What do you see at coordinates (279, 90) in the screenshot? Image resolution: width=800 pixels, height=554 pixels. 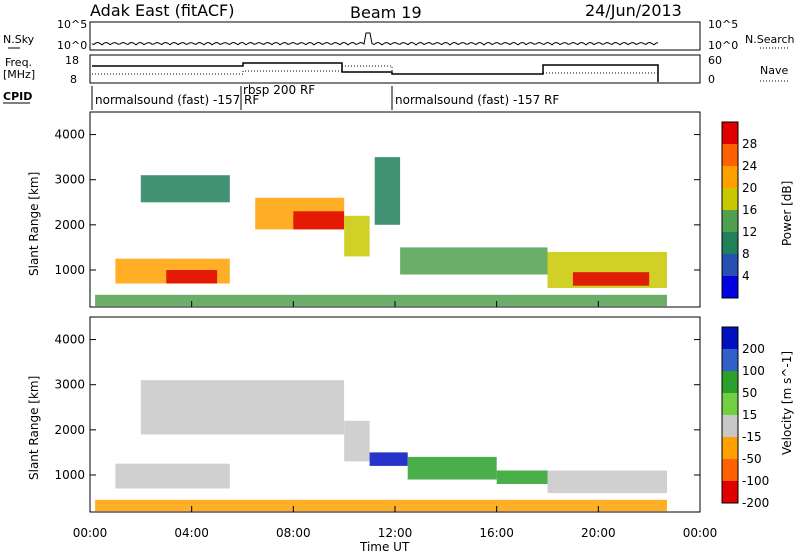 I see `cpid-segment-1: rbsp 200 RF` at bounding box center [279, 90].